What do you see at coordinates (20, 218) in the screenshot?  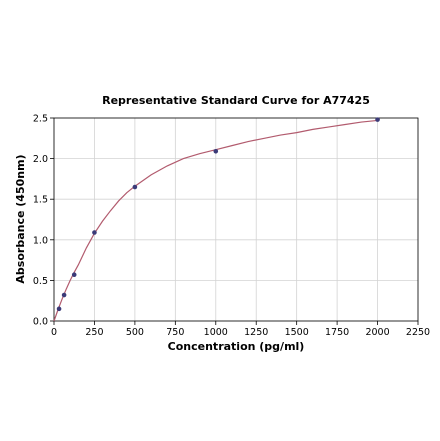 I see `y-axis-label: Absorbance (450nm)` at bounding box center [20, 218].